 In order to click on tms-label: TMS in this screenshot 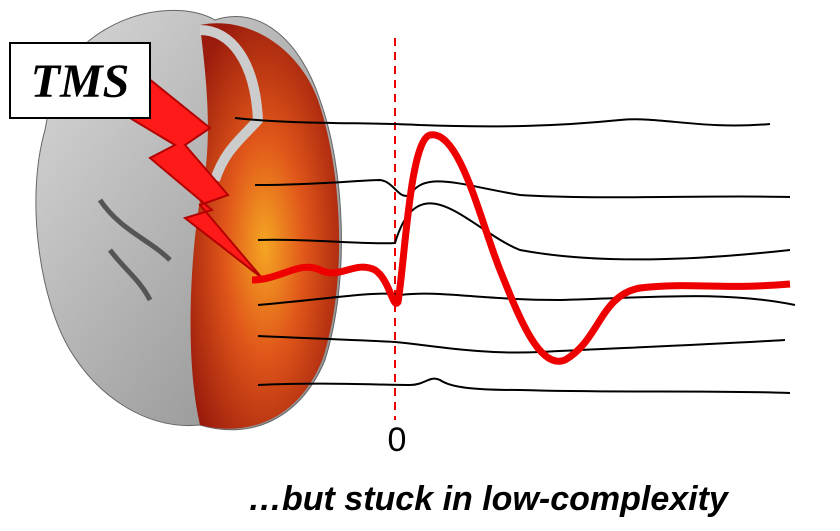, I will do `click(80, 81)`.